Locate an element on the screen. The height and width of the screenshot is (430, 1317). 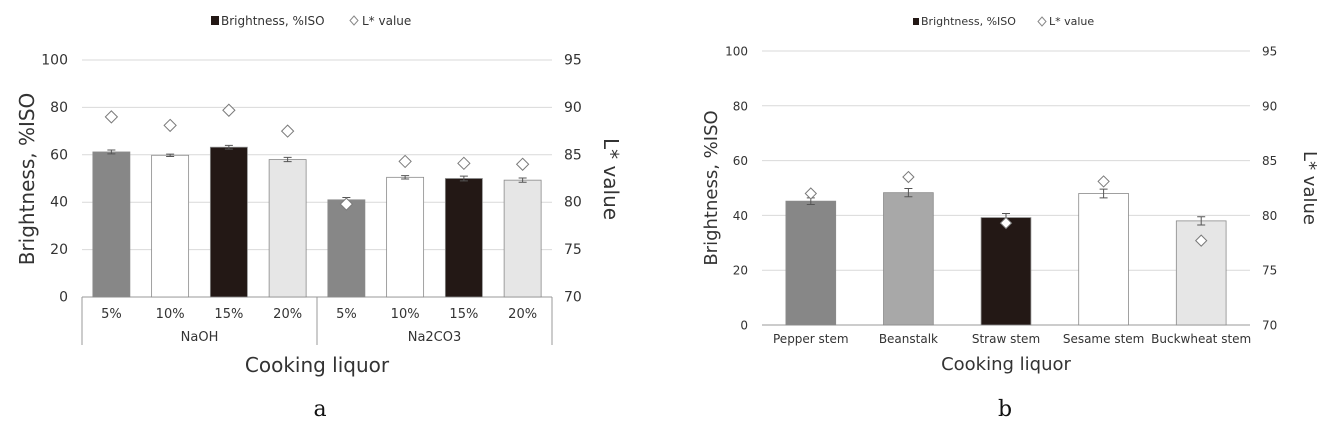
b-y2-tick-label: 90 is located at coordinates (1269, 106).